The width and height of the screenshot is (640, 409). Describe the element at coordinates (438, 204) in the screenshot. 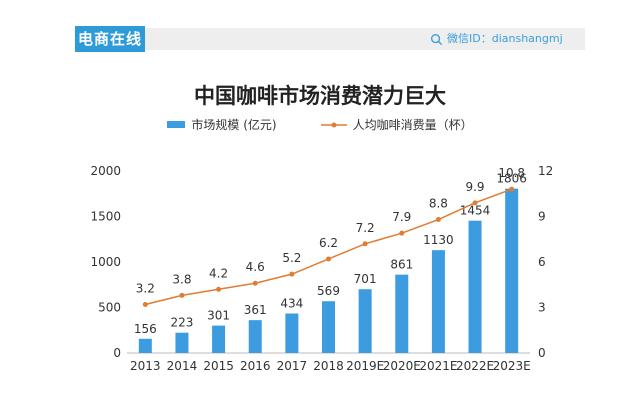

I see `line-value-label: 8.8` at that location.